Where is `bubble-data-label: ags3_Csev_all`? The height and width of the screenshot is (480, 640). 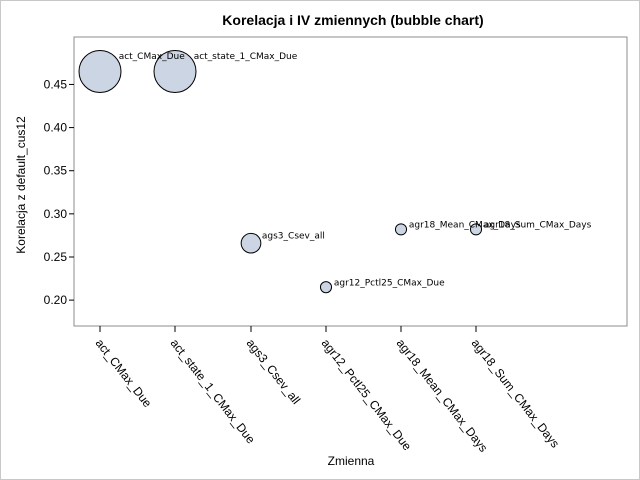
bubble-data-label: ags3_Csev_all is located at coordinates (293, 236).